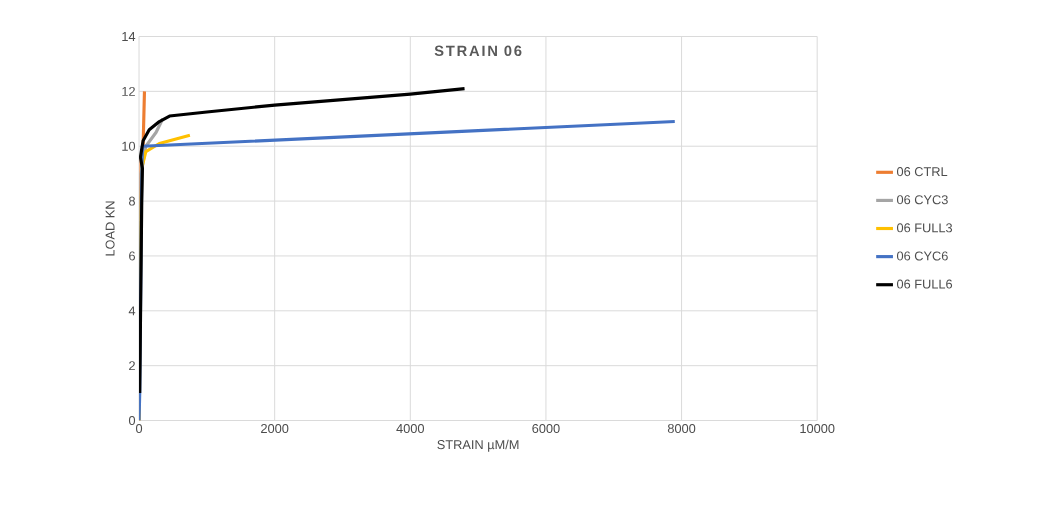 The width and height of the screenshot is (1062, 530). I want to click on y-tick-label: 12, so click(128, 91).